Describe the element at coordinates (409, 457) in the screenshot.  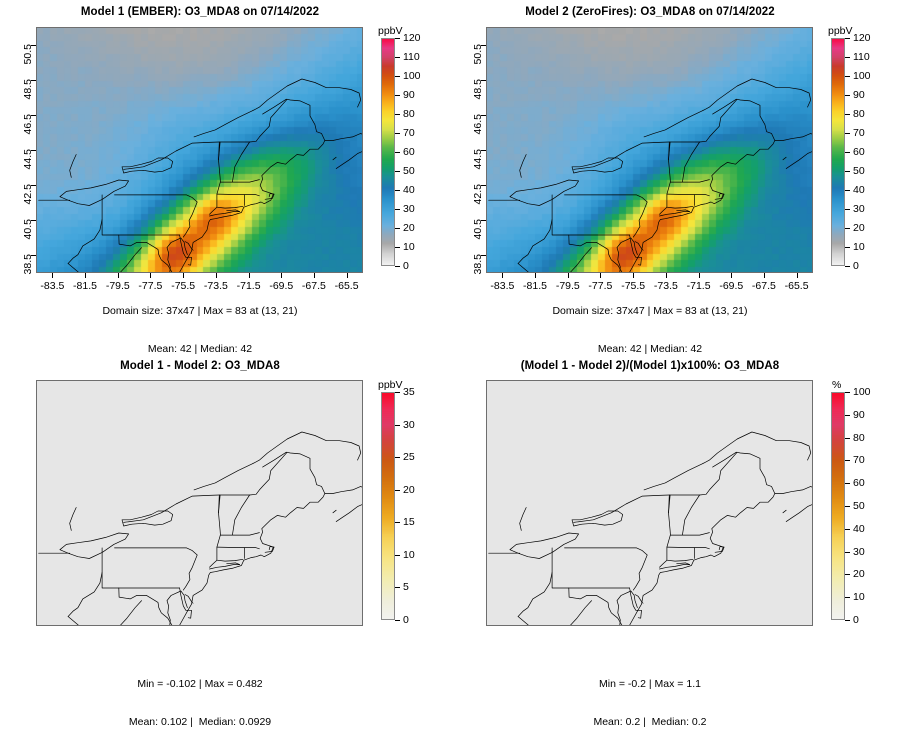
I see `colorbar-tick-label: 25` at that location.